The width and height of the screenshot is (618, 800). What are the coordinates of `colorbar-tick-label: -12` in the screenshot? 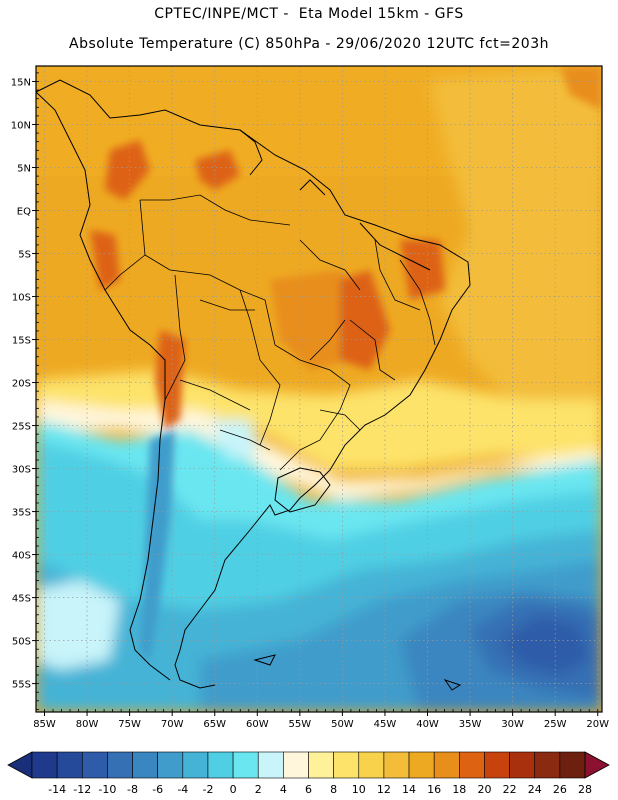 It's located at (82, 789).